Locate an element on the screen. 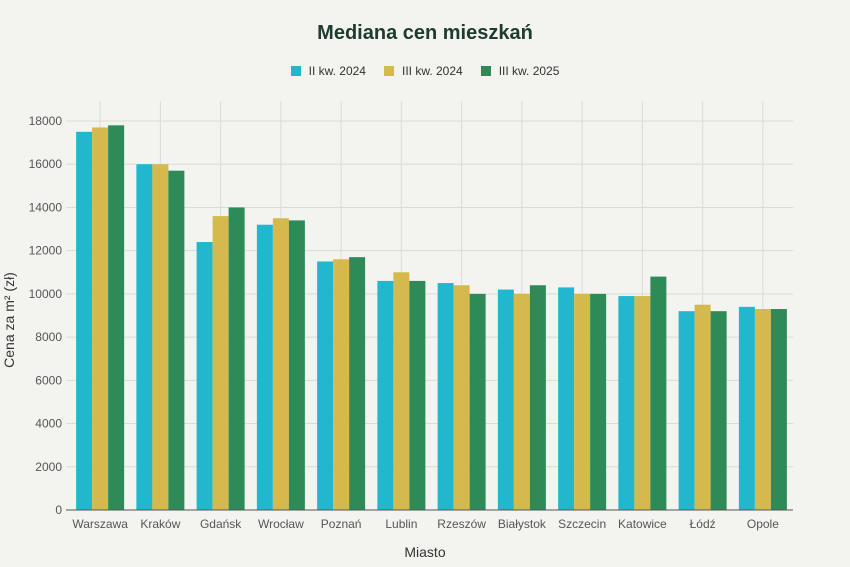 This screenshot has width=850, height=567. y-tick-label: 2000 is located at coordinates (48, 467).